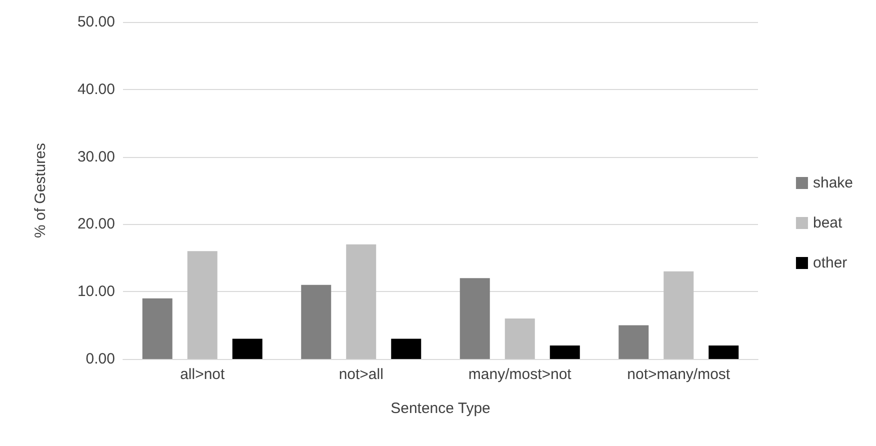 This screenshot has width=876, height=446. What do you see at coordinates (679, 374) in the screenshot?
I see `x-tick-label: not>many/most` at bounding box center [679, 374].